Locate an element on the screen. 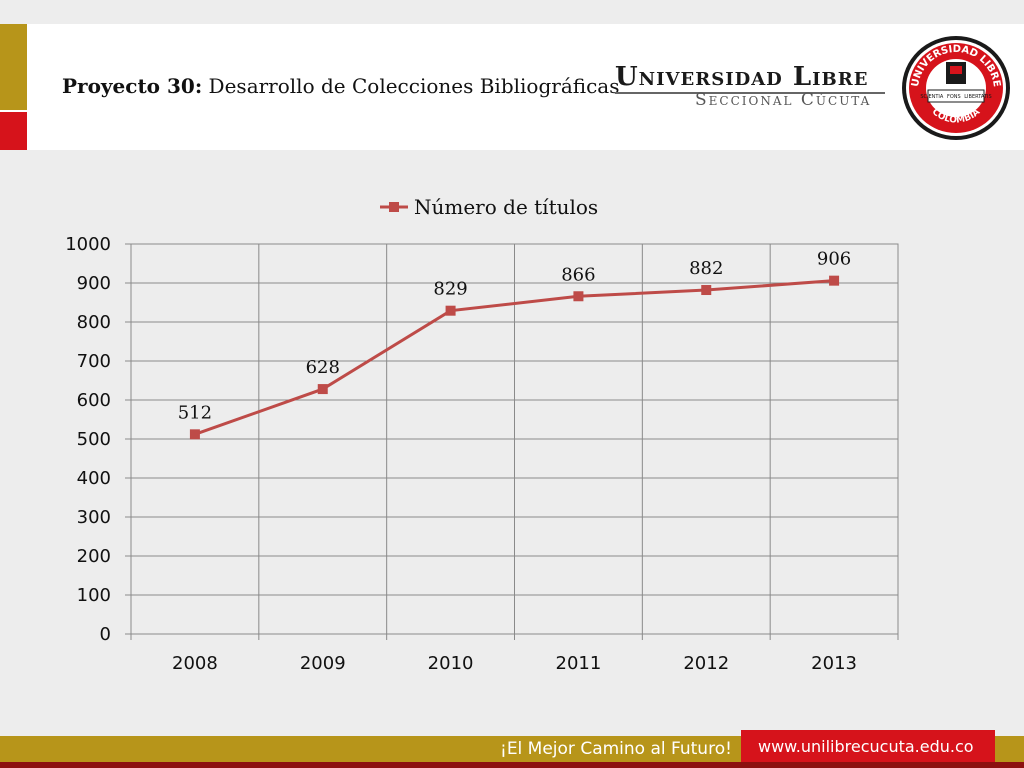  university-logo-text: Universidad Libre Seccional Cúcuta is located at coordinates (755, 86).